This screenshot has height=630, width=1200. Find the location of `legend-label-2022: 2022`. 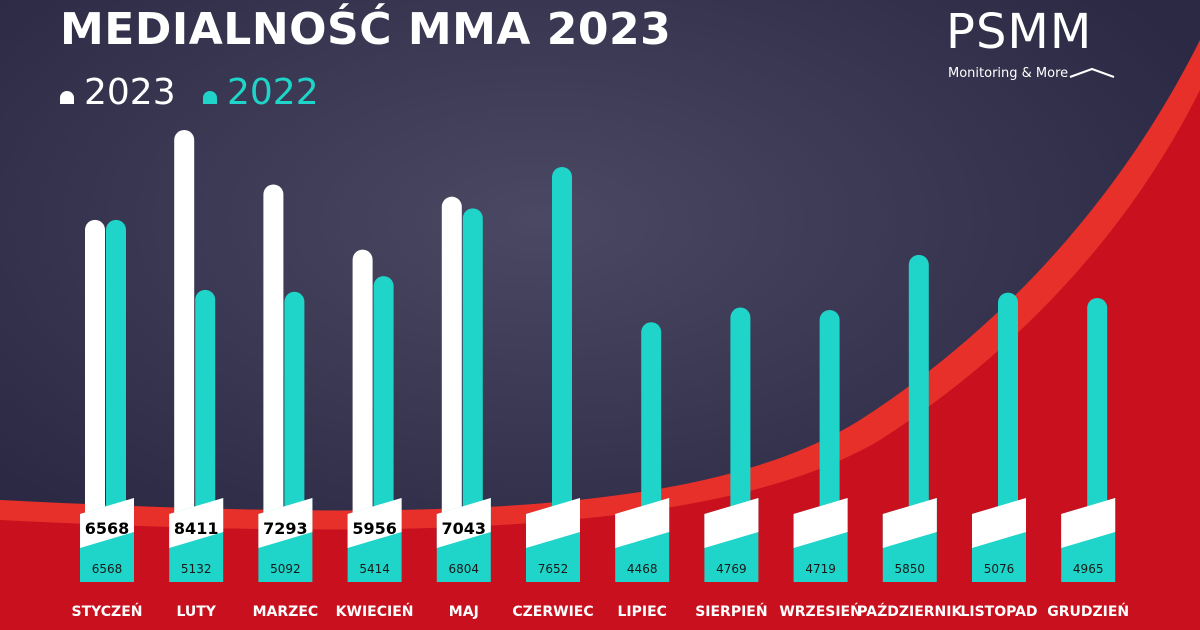

legend-label-2022: 2022 is located at coordinates (273, 92).